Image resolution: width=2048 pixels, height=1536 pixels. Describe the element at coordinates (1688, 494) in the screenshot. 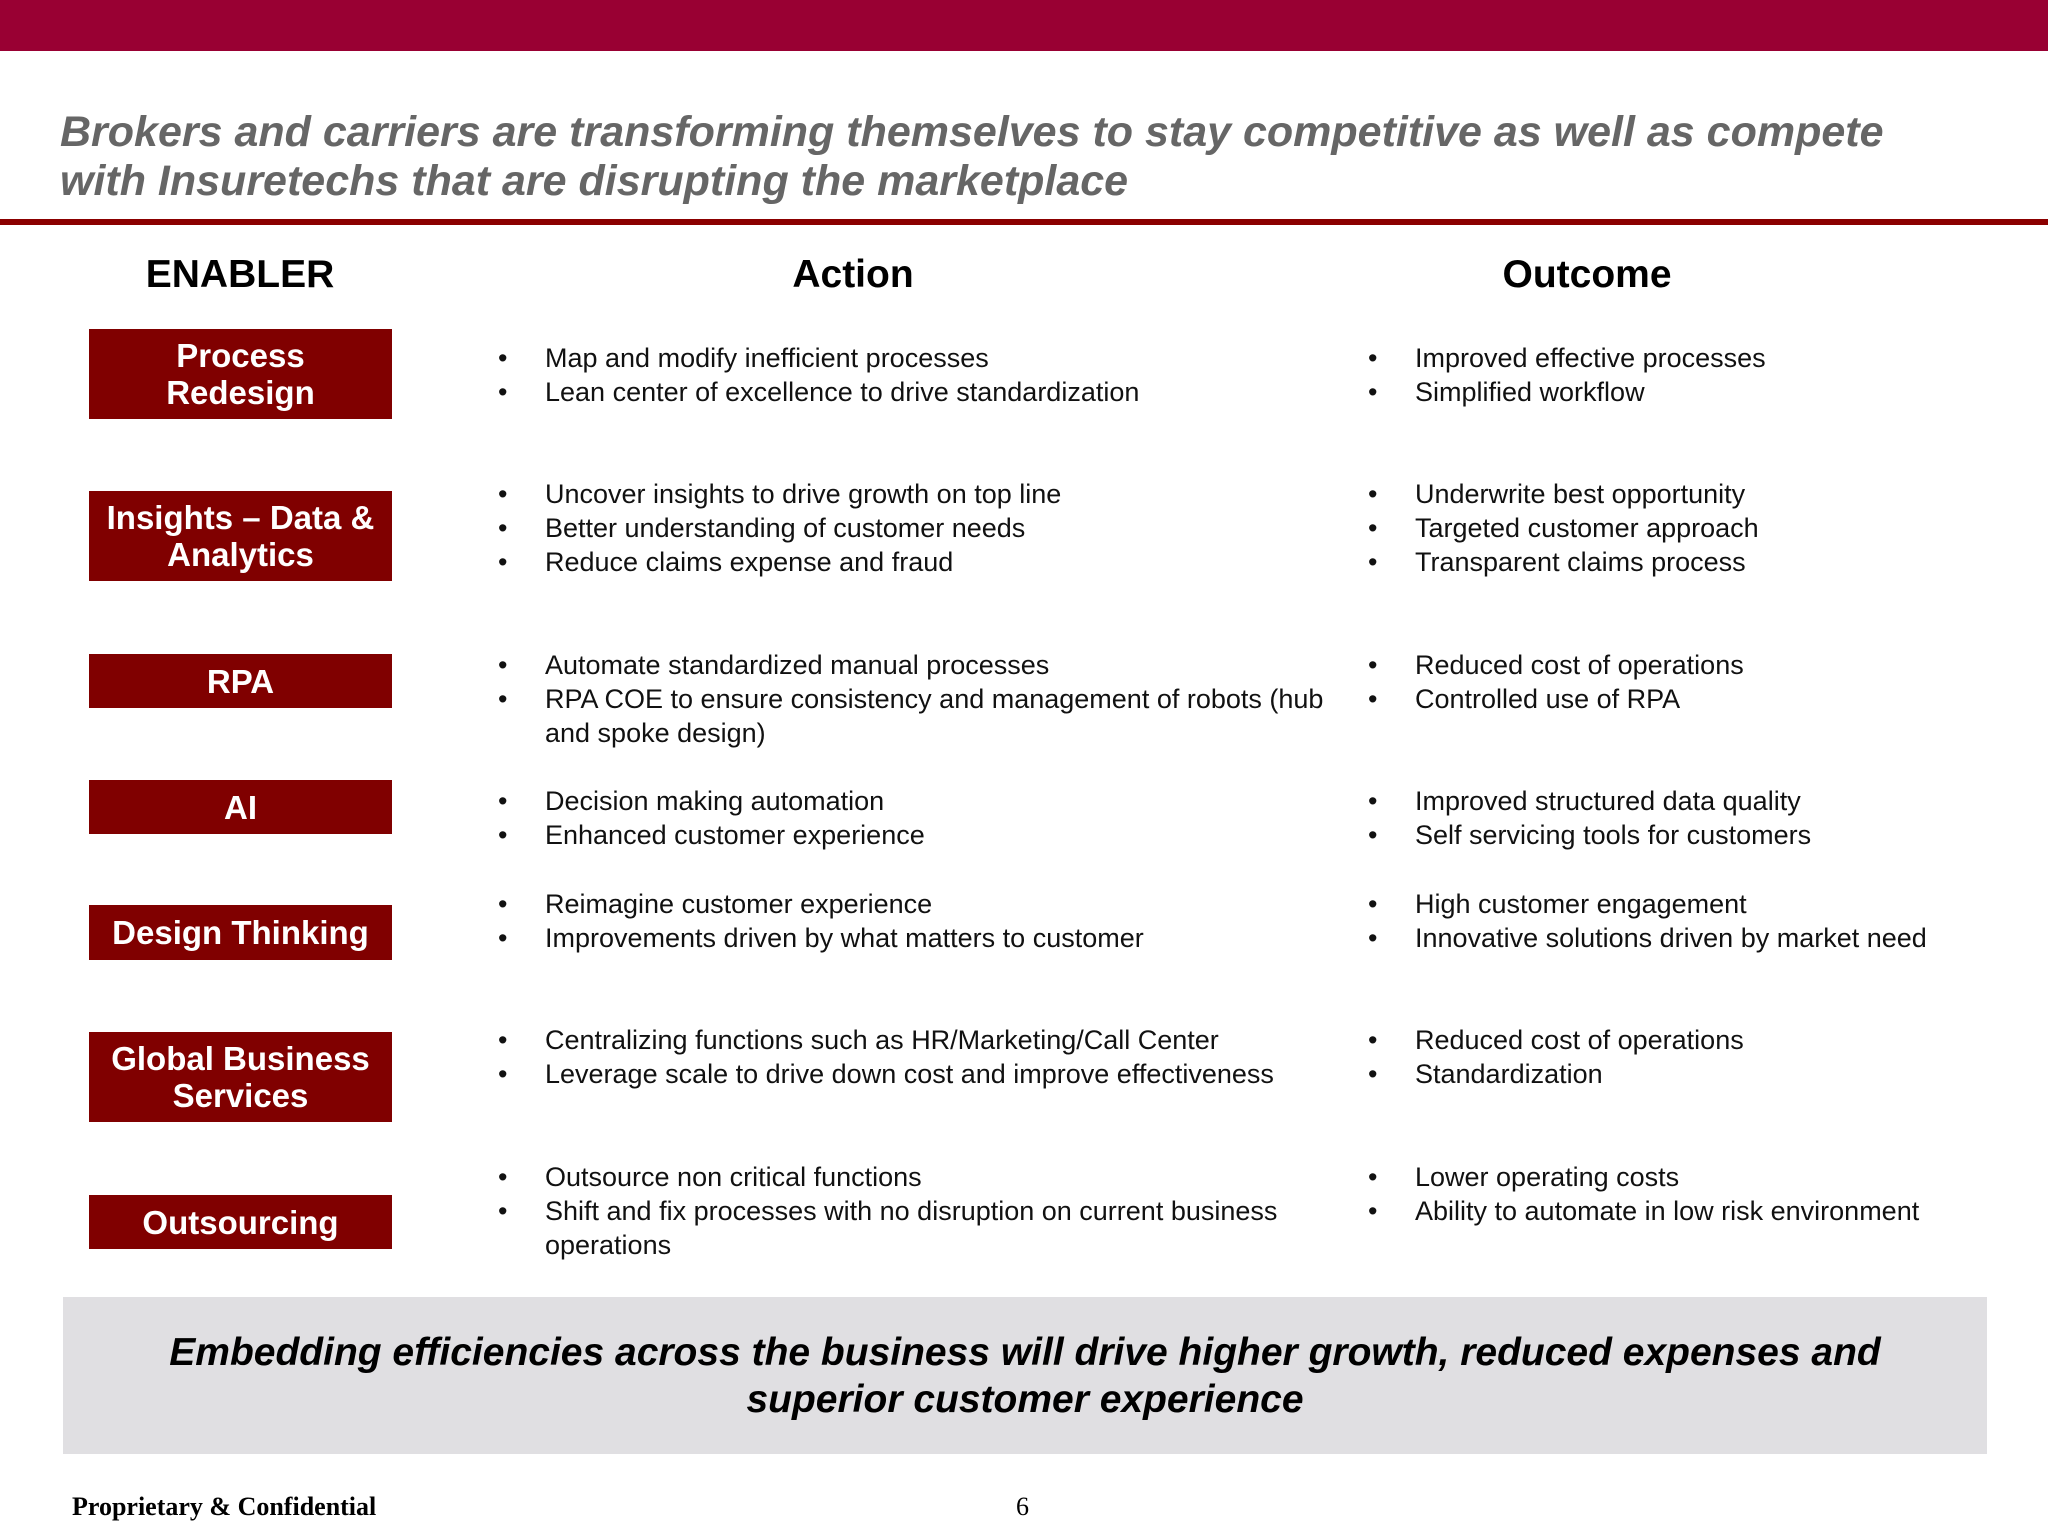

I see `outcome-item: Underwrite best opportunity` at that location.